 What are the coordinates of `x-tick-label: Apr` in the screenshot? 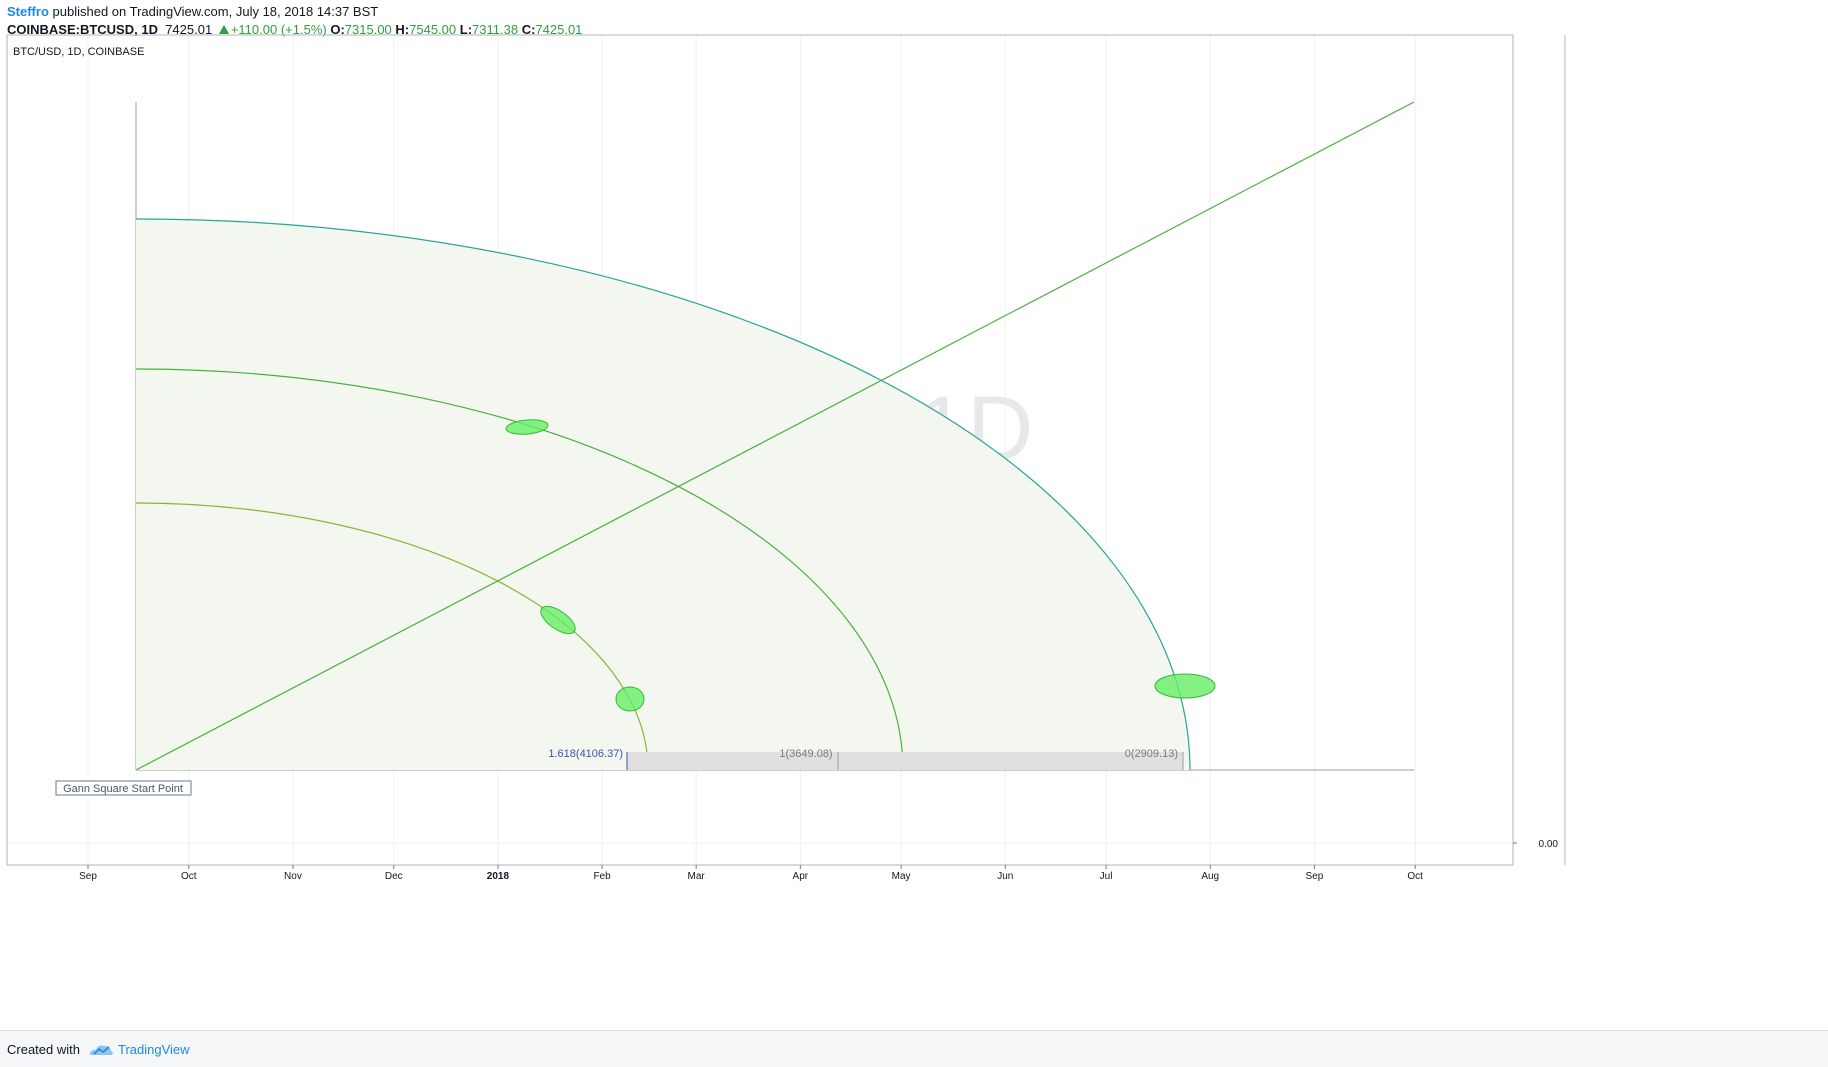 It's located at (801, 876).